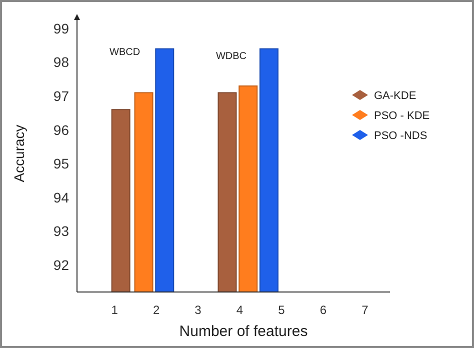  What do you see at coordinates (282, 310) in the screenshot?
I see `x-tick-label: 5` at bounding box center [282, 310].